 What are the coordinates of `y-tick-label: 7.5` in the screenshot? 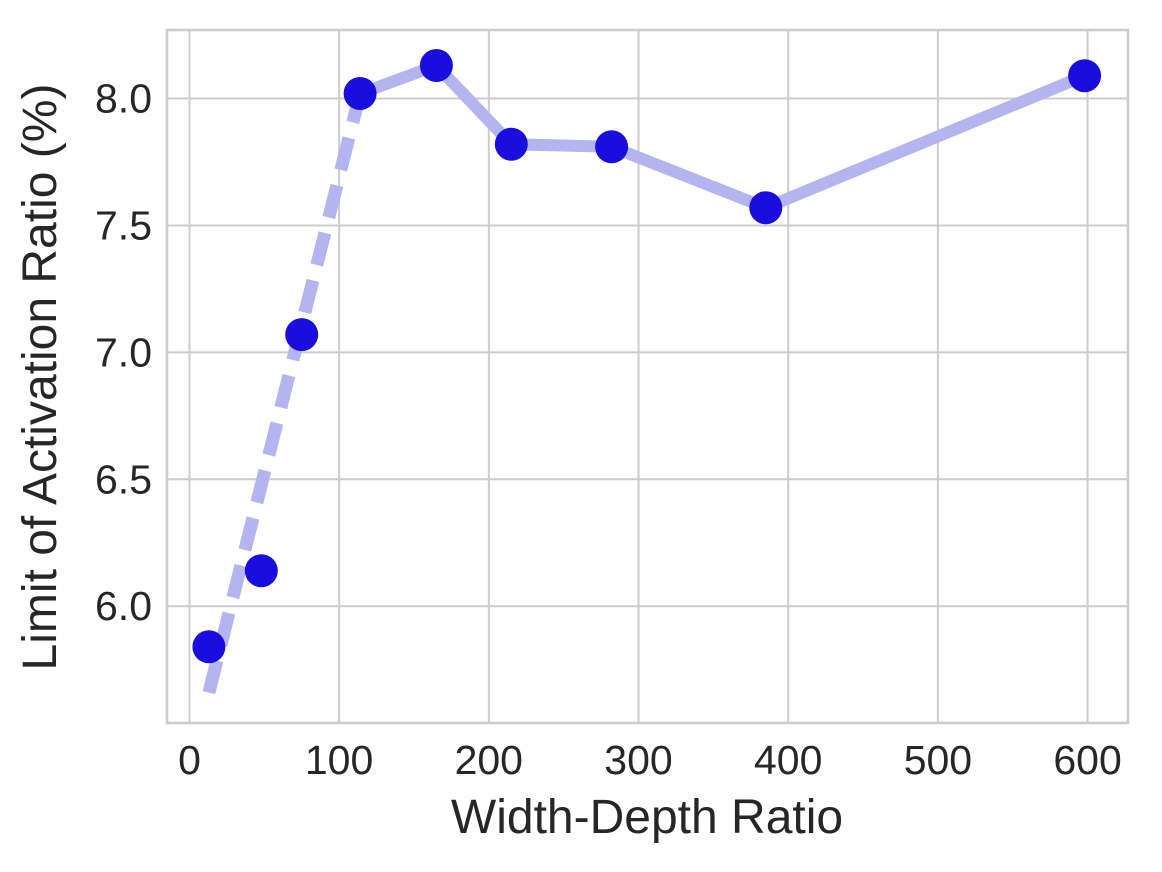 It's located at (123, 226).